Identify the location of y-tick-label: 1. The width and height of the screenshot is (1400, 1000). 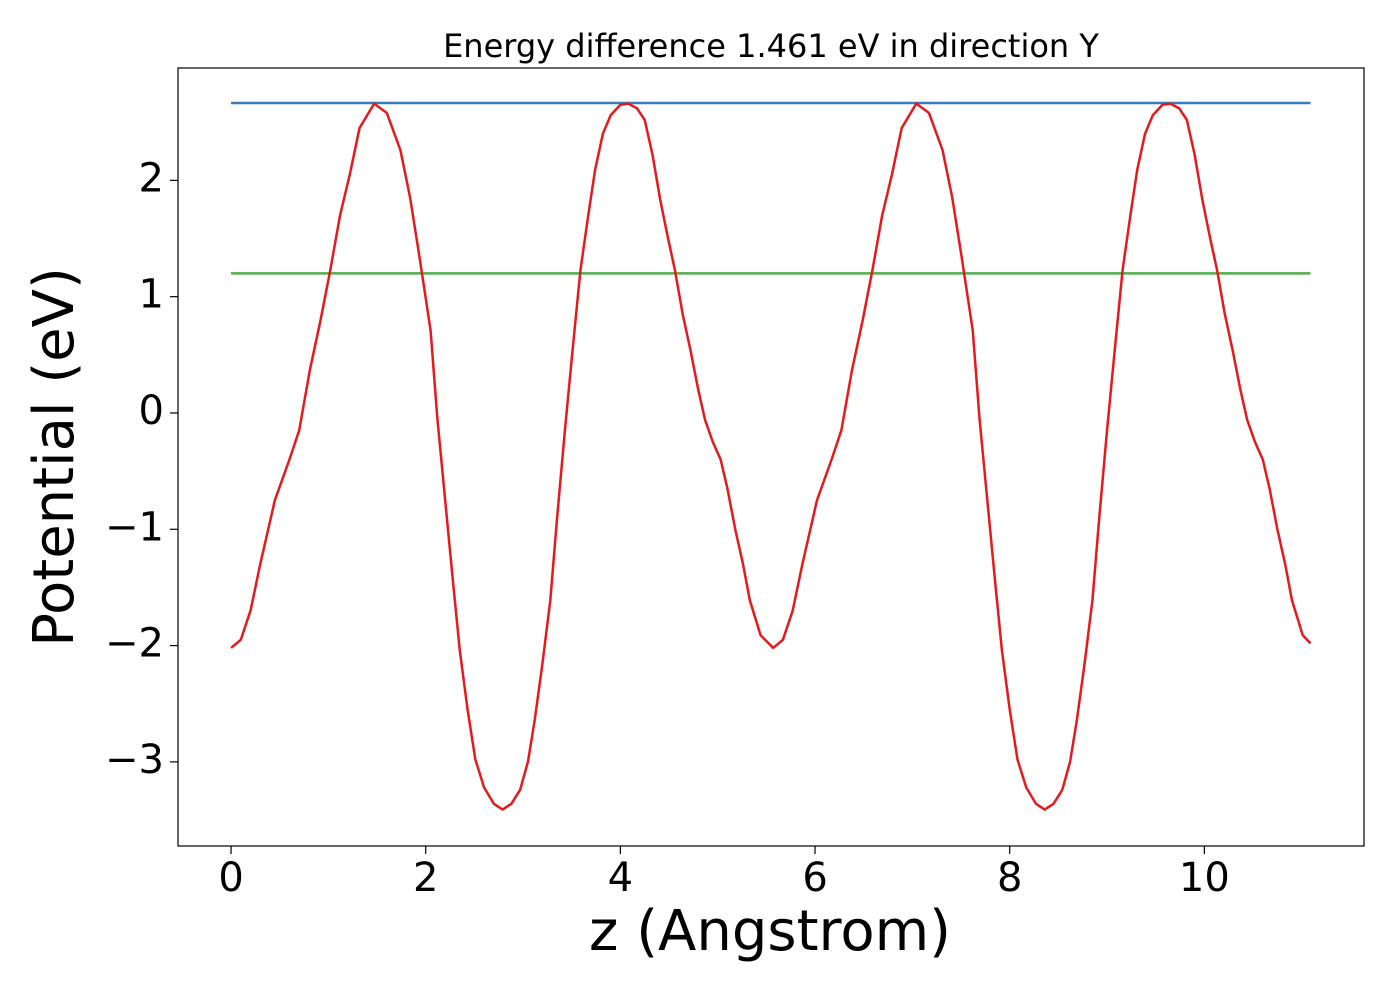
(151, 295).